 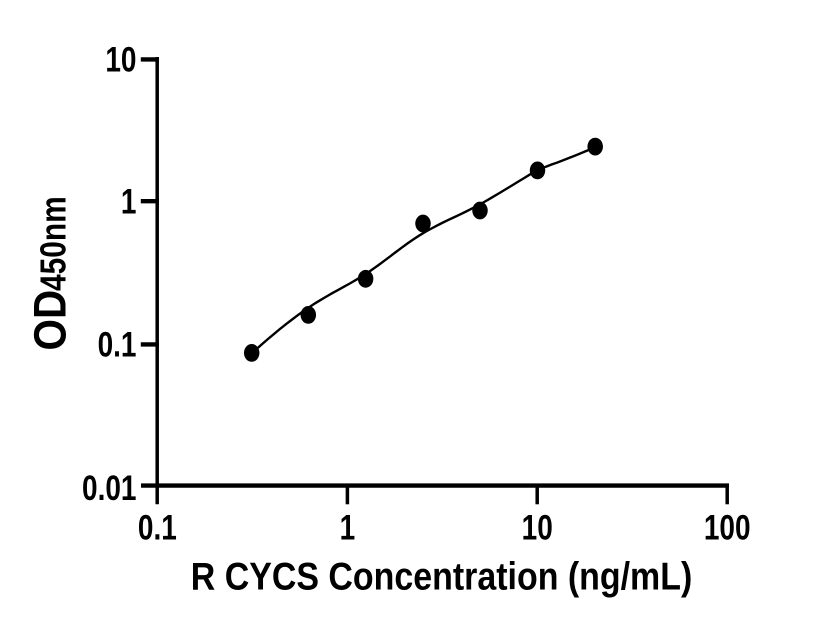 I want to click on svg-text: R CYCS Concentration (ng/mL), so click(x=441, y=576).